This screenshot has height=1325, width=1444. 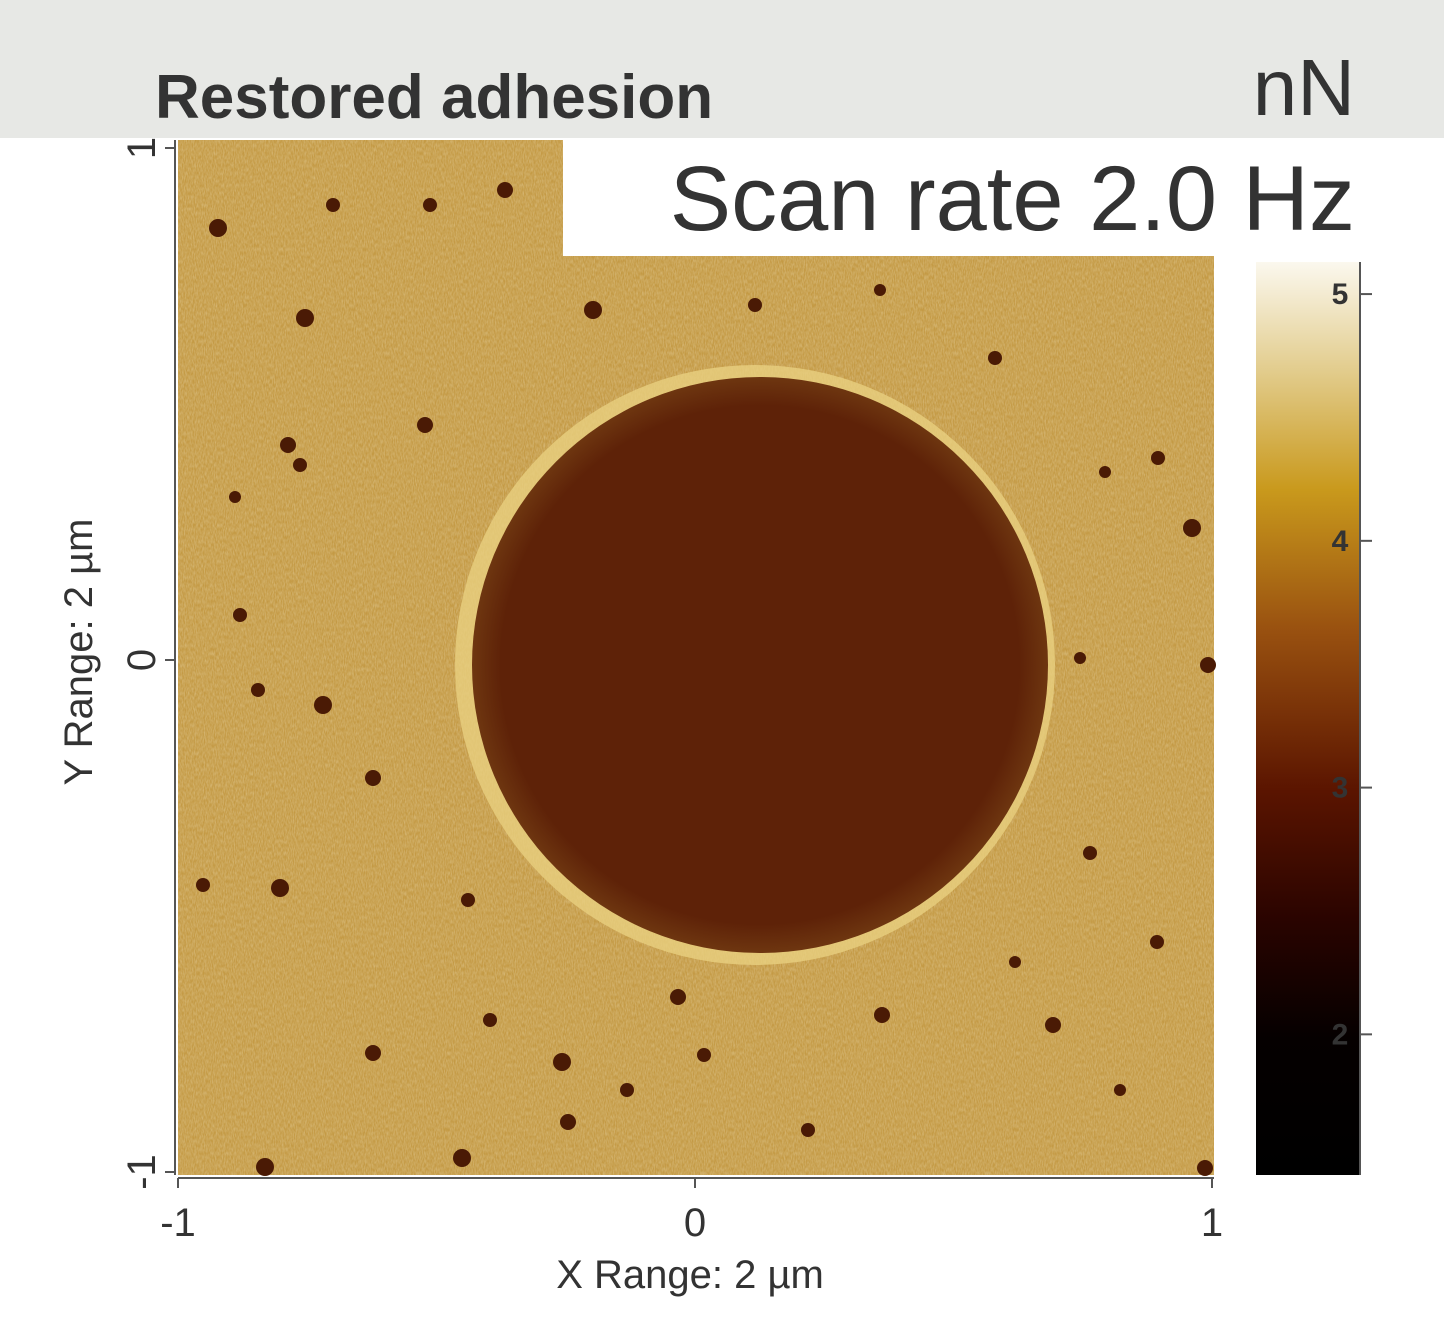 What do you see at coordinates (1340, 788) in the screenshot?
I see `colorbar-tick-label: 3` at bounding box center [1340, 788].